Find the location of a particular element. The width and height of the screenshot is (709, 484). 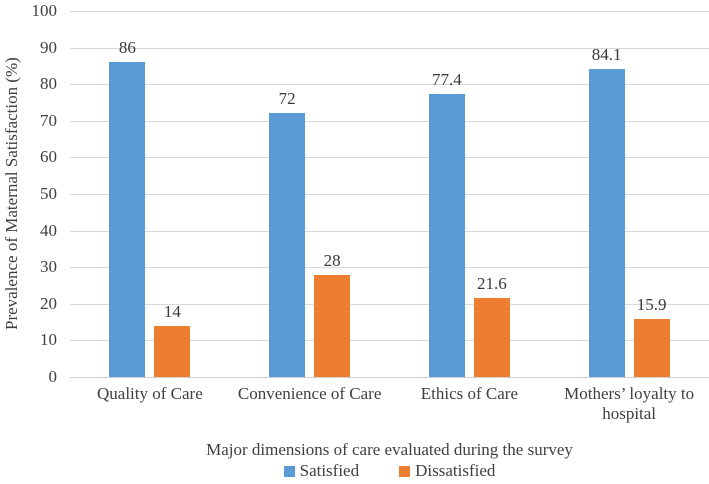

y-tick-label: 60 is located at coordinates (48, 157).